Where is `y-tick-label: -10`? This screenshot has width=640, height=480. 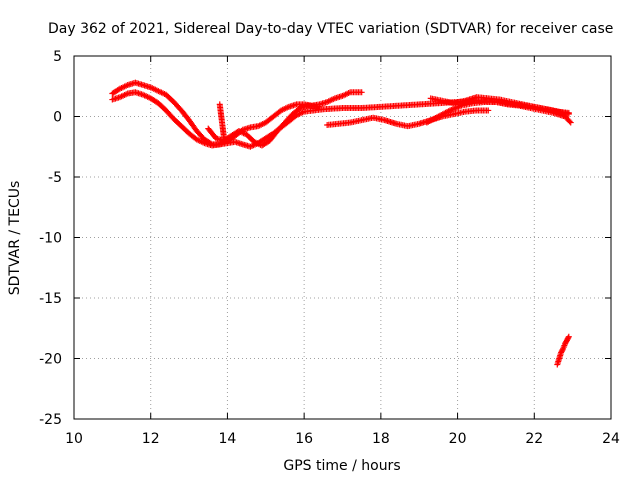
y-tick-label: -10 is located at coordinates (50, 239).